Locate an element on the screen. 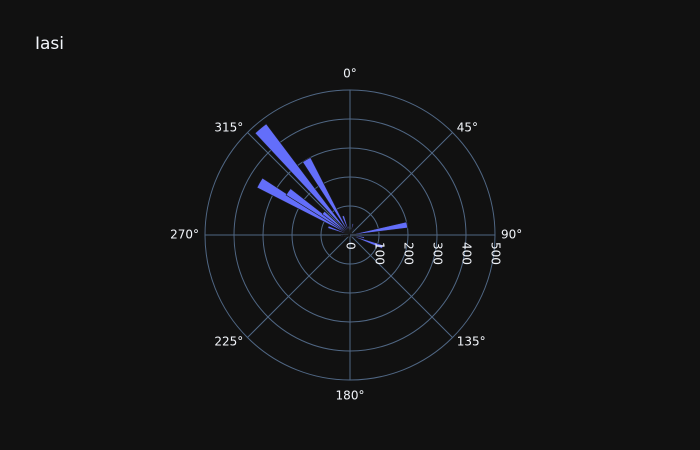 This screenshot has width=700, height=450. angular-tick-label: 0° is located at coordinates (350, 74).